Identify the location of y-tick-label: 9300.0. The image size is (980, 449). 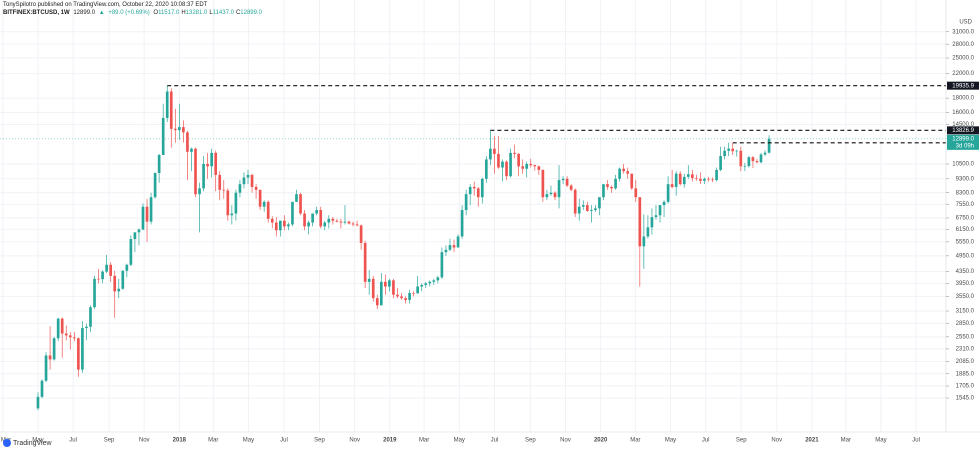
(965, 179).